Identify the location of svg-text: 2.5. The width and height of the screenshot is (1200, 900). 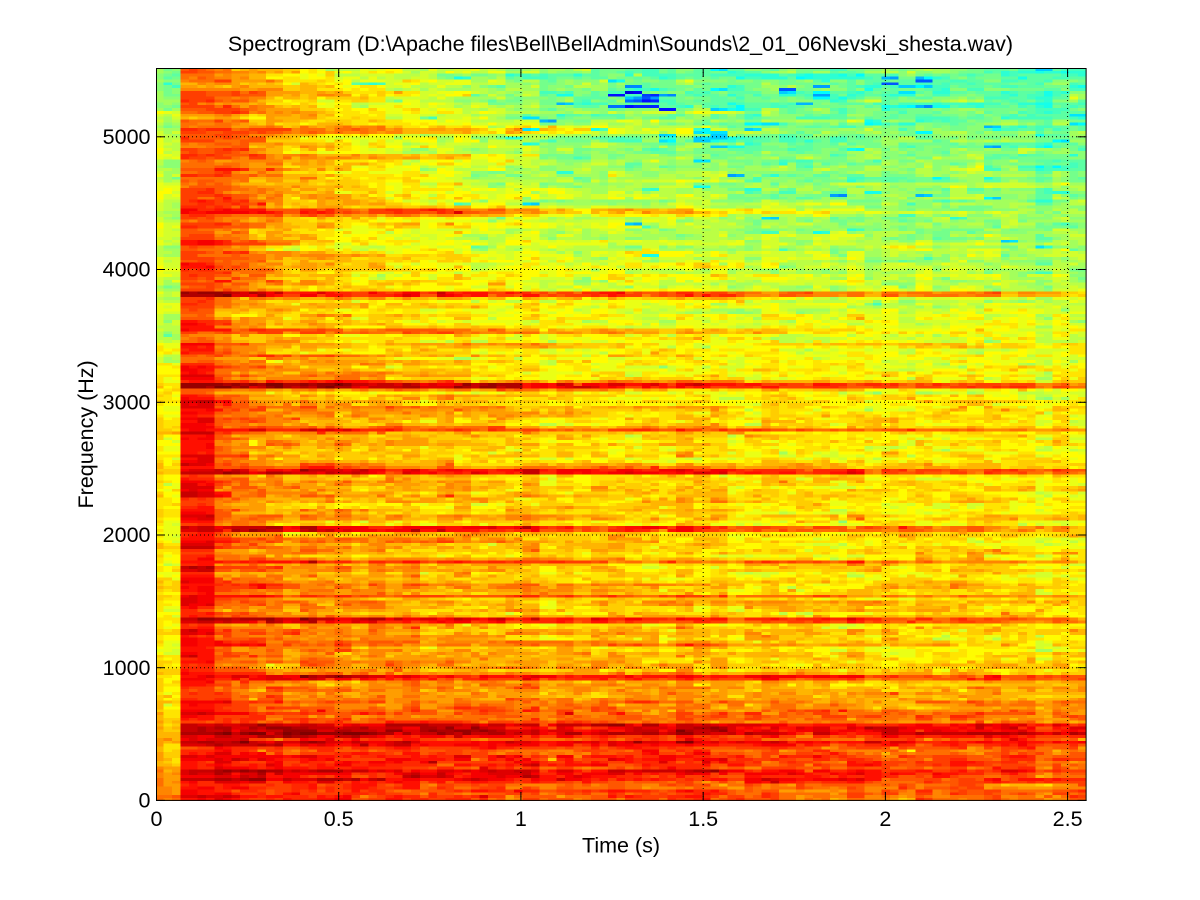
(1068, 819).